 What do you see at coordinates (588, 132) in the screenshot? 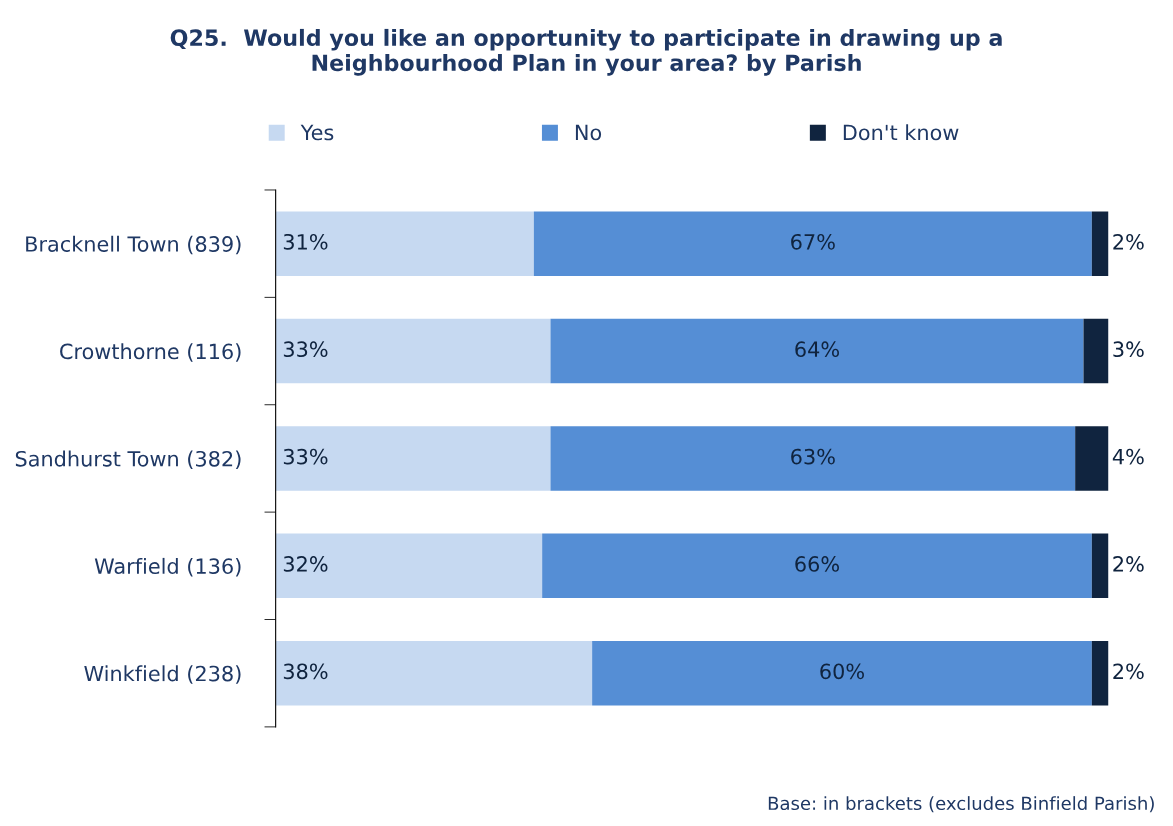
I see `legend-label: No` at bounding box center [588, 132].